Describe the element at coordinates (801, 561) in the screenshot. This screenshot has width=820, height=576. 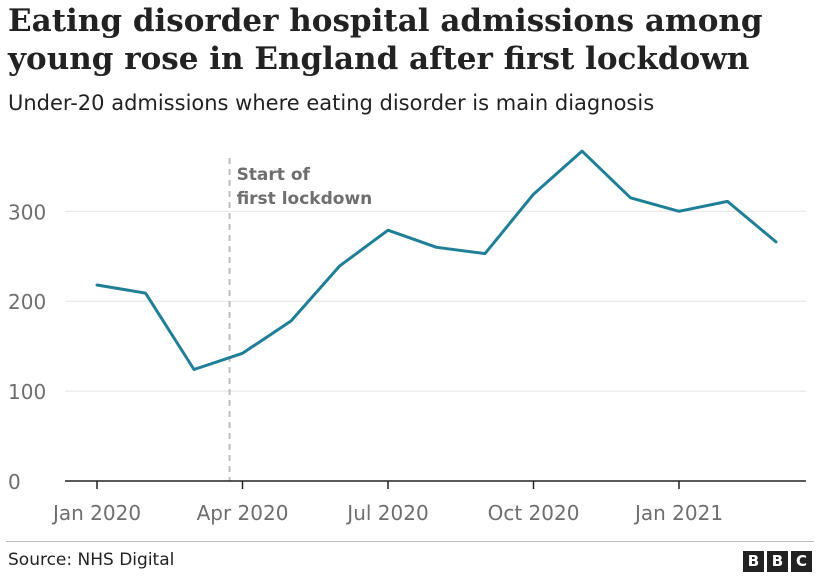
I see `bbc-logo-letter: C` at that location.